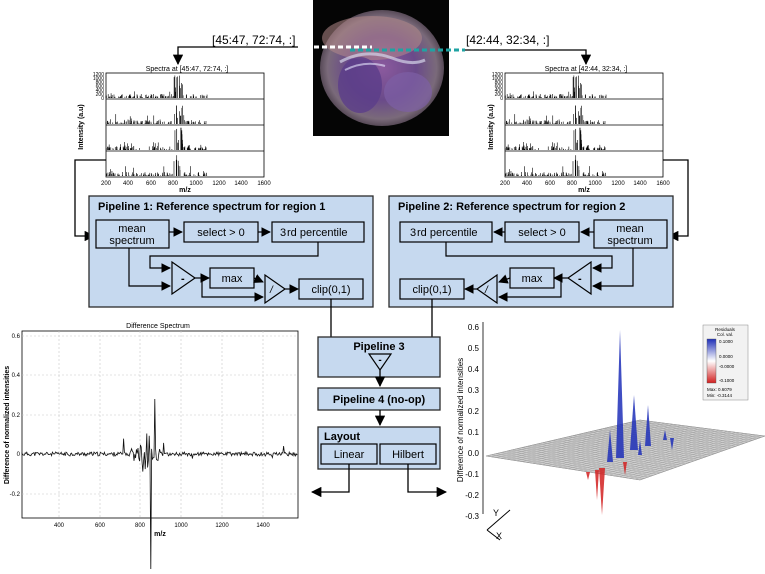  Describe the element at coordinates (474, 411) in the screenshot. I see `ztick: 0.2` at that location.